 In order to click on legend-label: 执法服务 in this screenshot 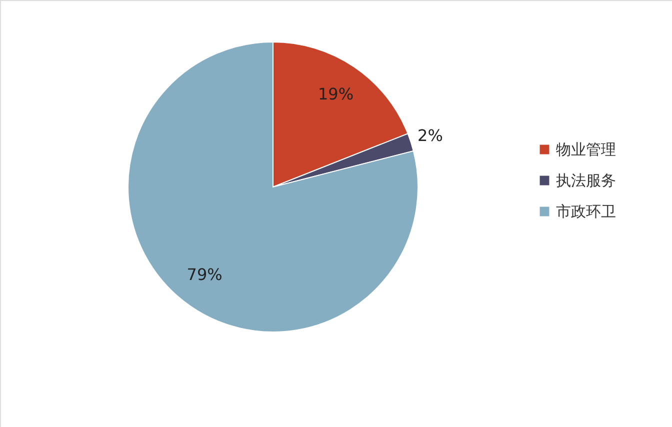, I will do `click(586, 181)`.